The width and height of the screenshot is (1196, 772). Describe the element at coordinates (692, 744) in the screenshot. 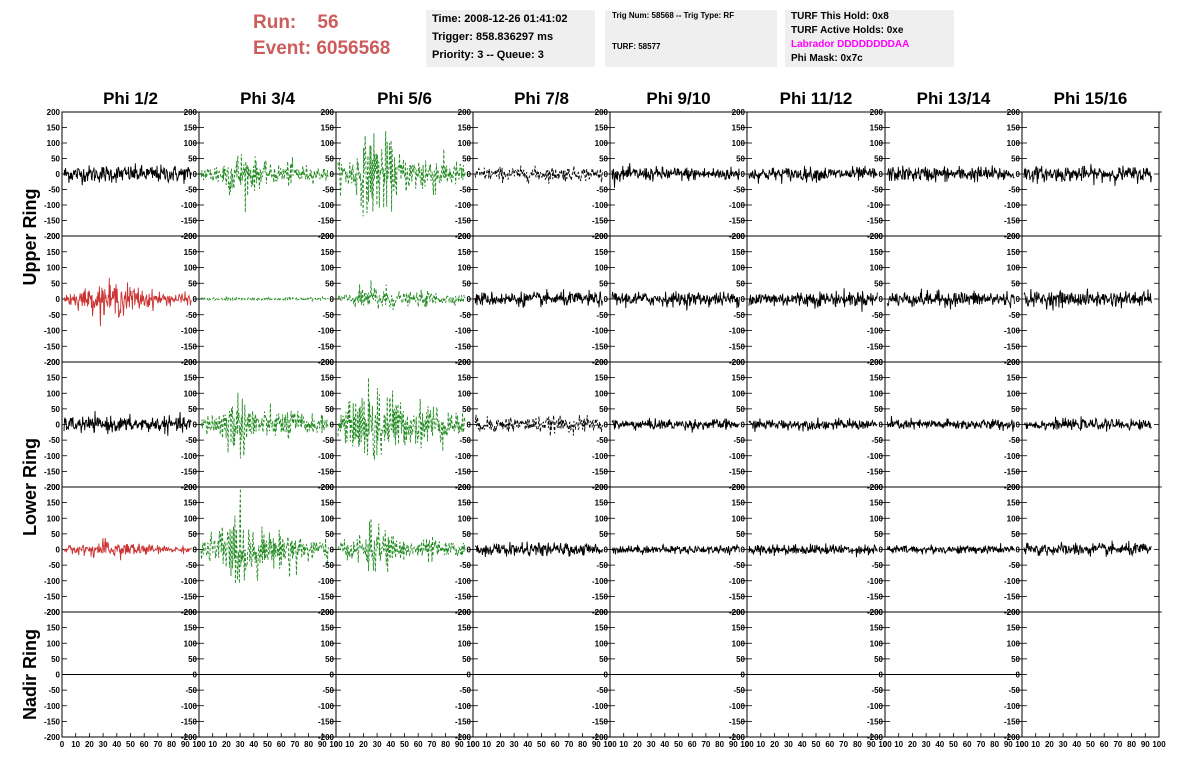

I see `x-tick-label: 60` at that location.